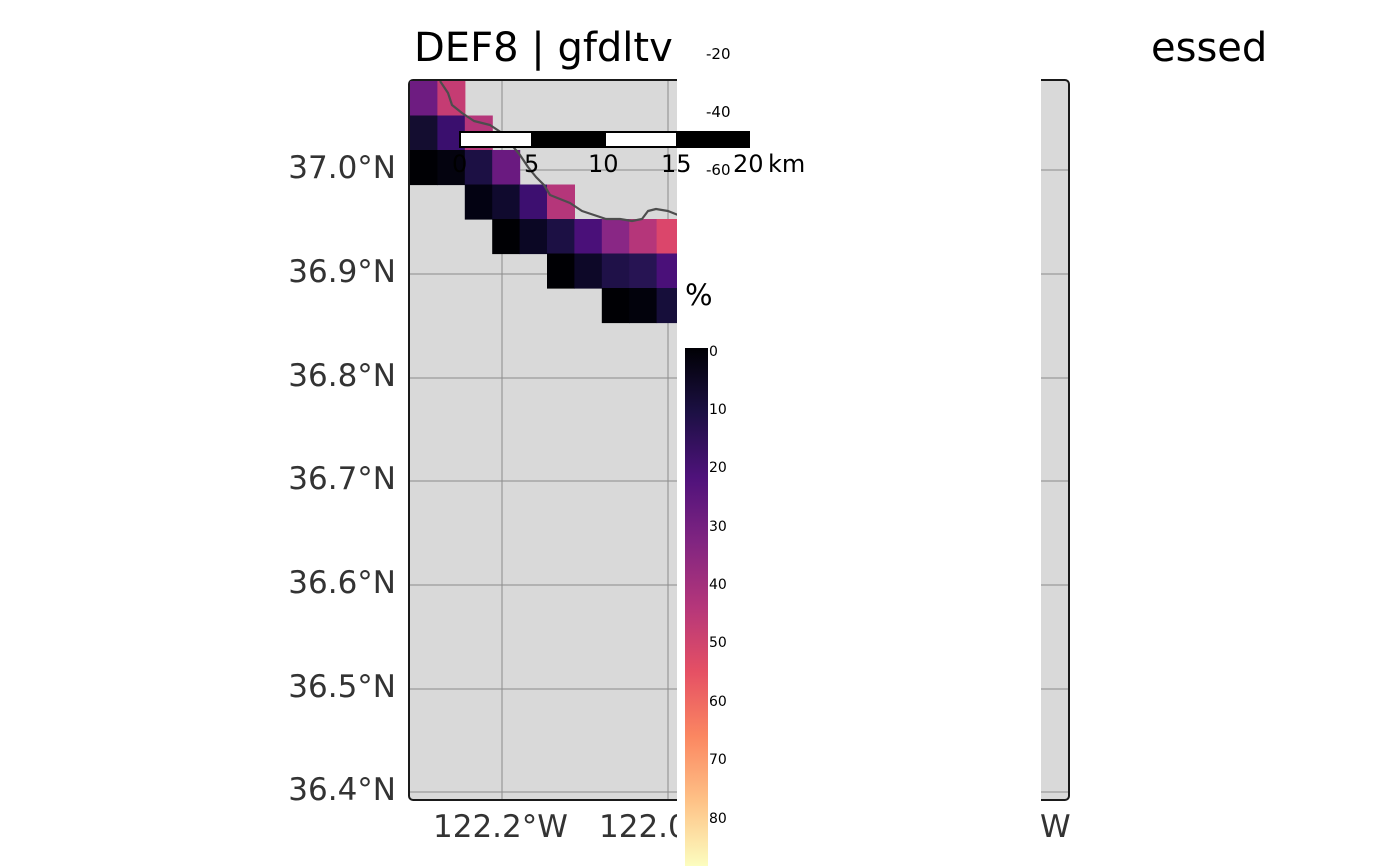  Describe the element at coordinates (718, 527) in the screenshot. I see `legend-tick: 30` at that location.